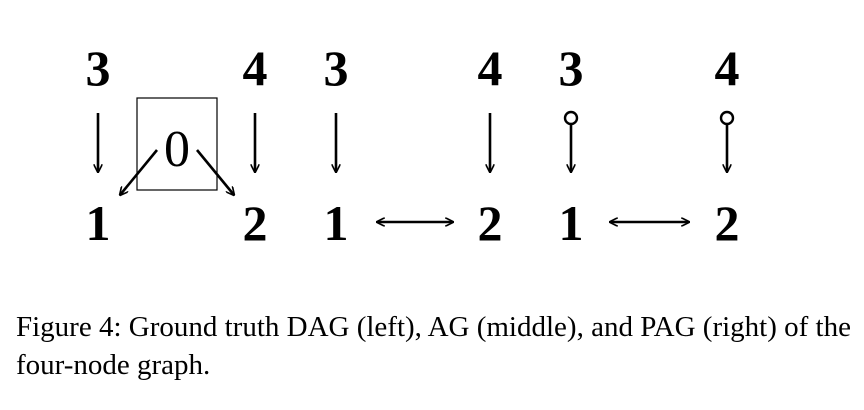  Describe the element at coordinates (98, 68) in the screenshot. I see `dag-node-3: 3` at that location.